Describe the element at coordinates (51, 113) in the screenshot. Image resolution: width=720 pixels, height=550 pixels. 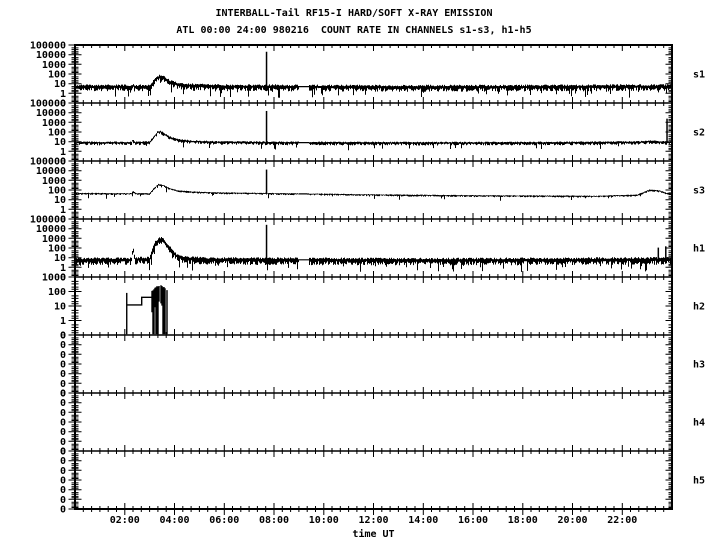
I see `y-tick-label-s2: 10000` at that location.